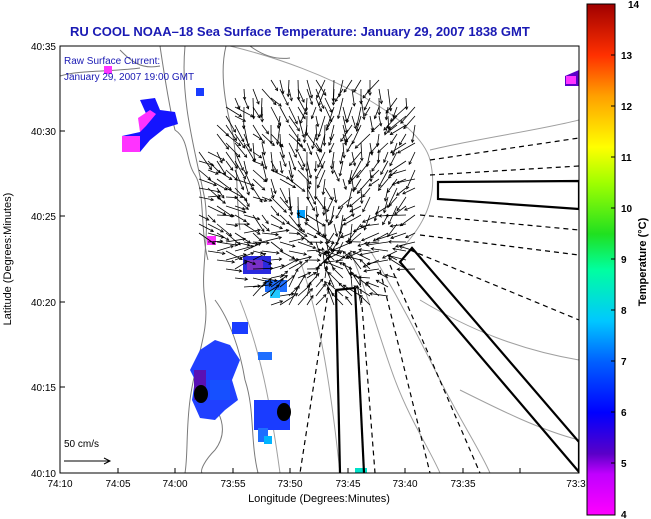  Describe the element at coordinates (624, 514) in the screenshot. I see `colorbar-tick-label: 4` at that location.